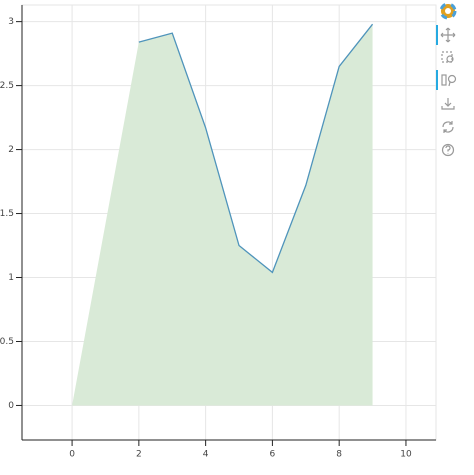  What do you see at coordinates (11, 150) in the screenshot?
I see `y-tick-label: 2` at bounding box center [11, 150].